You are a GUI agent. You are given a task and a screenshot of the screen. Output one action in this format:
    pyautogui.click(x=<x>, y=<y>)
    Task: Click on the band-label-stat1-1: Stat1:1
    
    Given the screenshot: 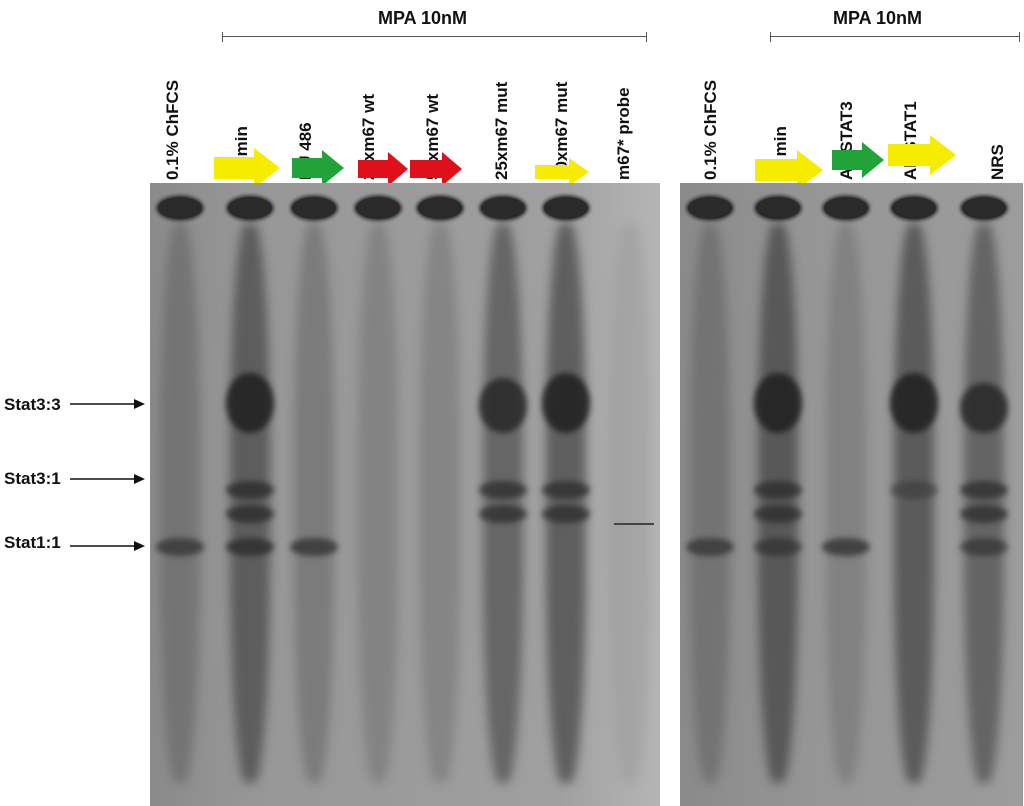 What is the action you would take?
    pyautogui.click(x=32, y=542)
    